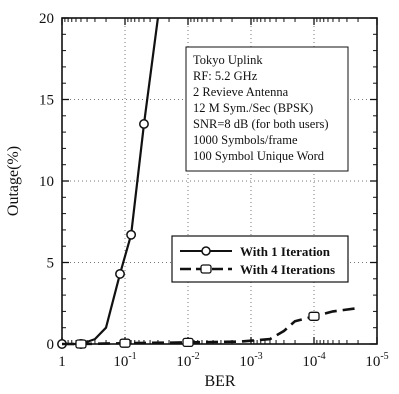  What do you see at coordinates (259, 156) in the screenshot?
I see `annotation-line: 100 Symbol Unique Word` at bounding box center [259, 156].